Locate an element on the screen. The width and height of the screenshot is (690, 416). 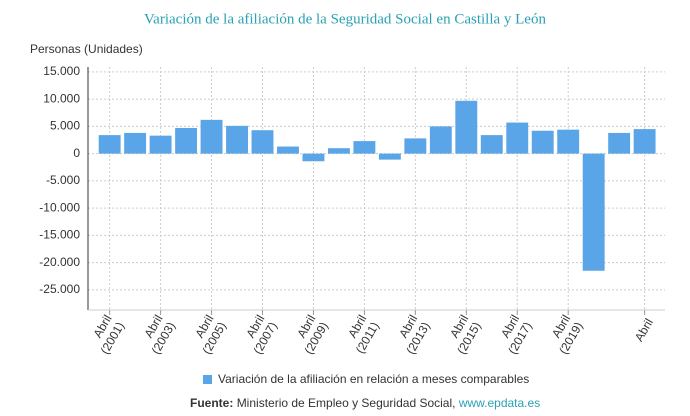
x-tick-label: Abril(2005) is located at coordinates (208, 334).